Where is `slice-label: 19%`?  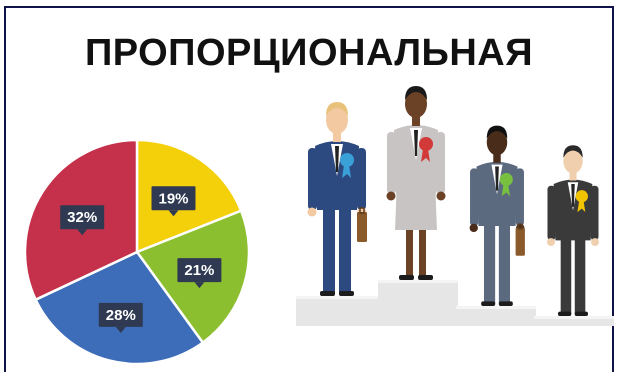
slice-label: 19% is located at coordinates (173, 198).